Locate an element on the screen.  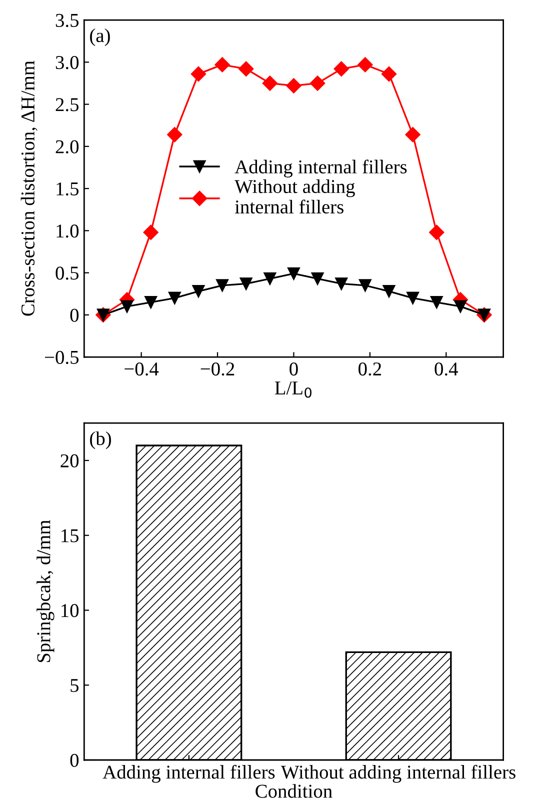
y-tick-label: 2.5 is located at coordinates (67, 105).